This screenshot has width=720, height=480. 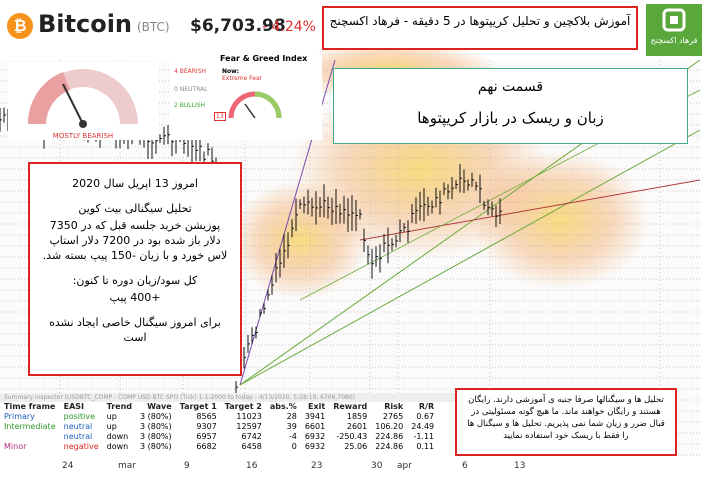 What do you see at coordinates (356, 446) in the screenshot?
I see `table-cell: 25.06` at bounding box center [356, 446].